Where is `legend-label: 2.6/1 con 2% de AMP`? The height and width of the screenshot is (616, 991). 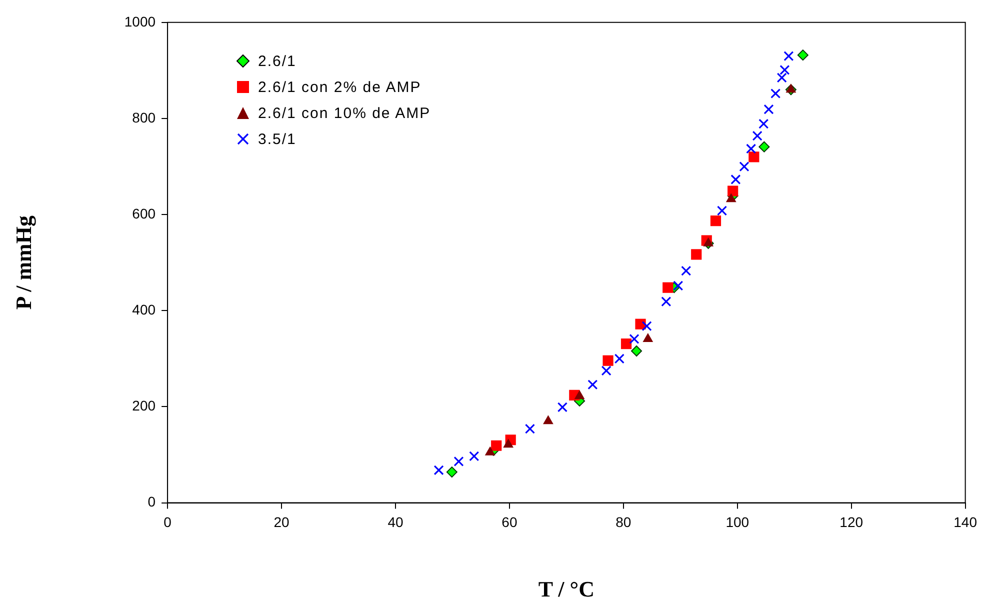
legend-label: 2.6/1 con 2% de AMP is located at coordinates (340, 87).